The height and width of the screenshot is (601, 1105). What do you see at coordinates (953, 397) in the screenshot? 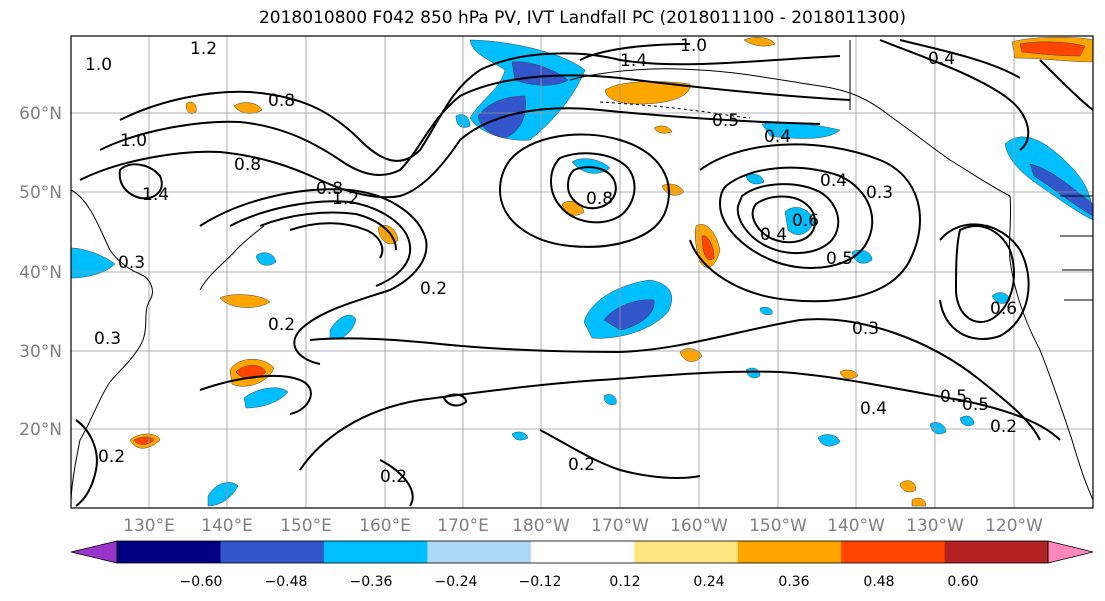
I see `contour-label: 0.5` at bounding box center [953, 397].